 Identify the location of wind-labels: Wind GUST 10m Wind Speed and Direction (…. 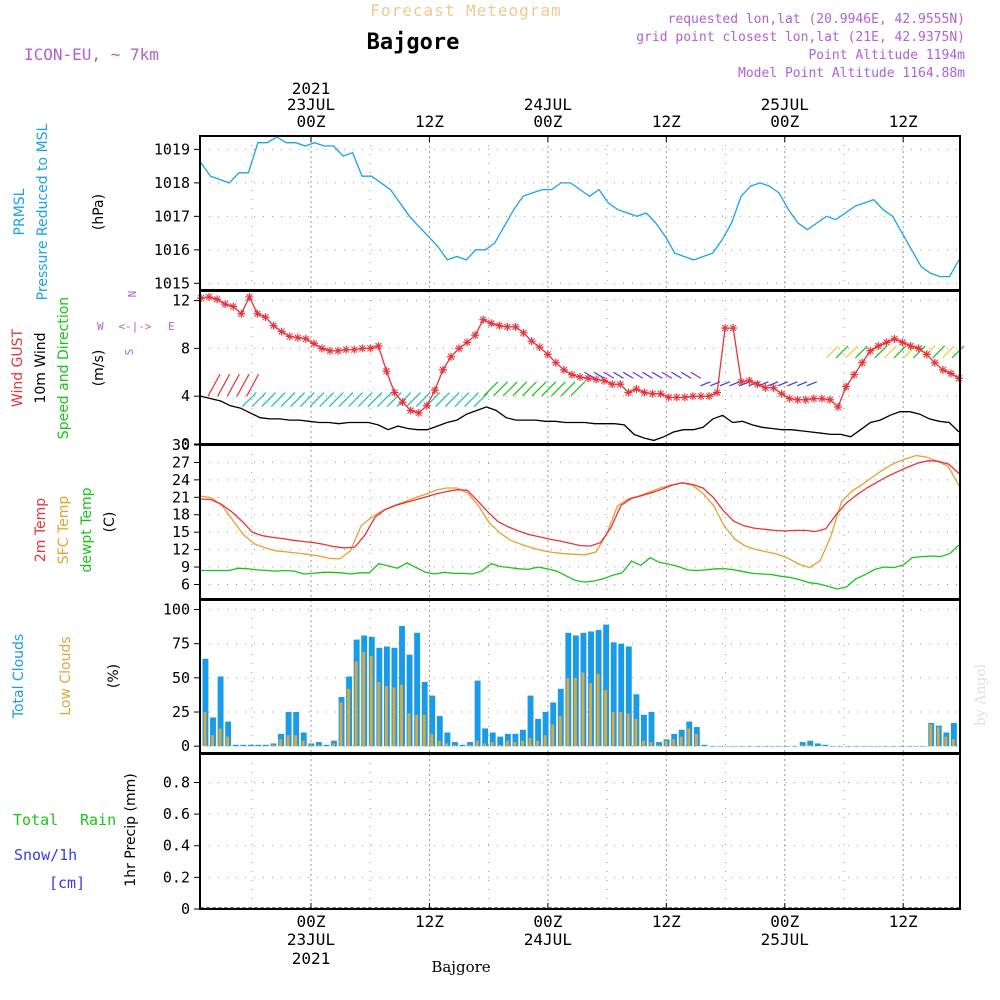
(92, 365).